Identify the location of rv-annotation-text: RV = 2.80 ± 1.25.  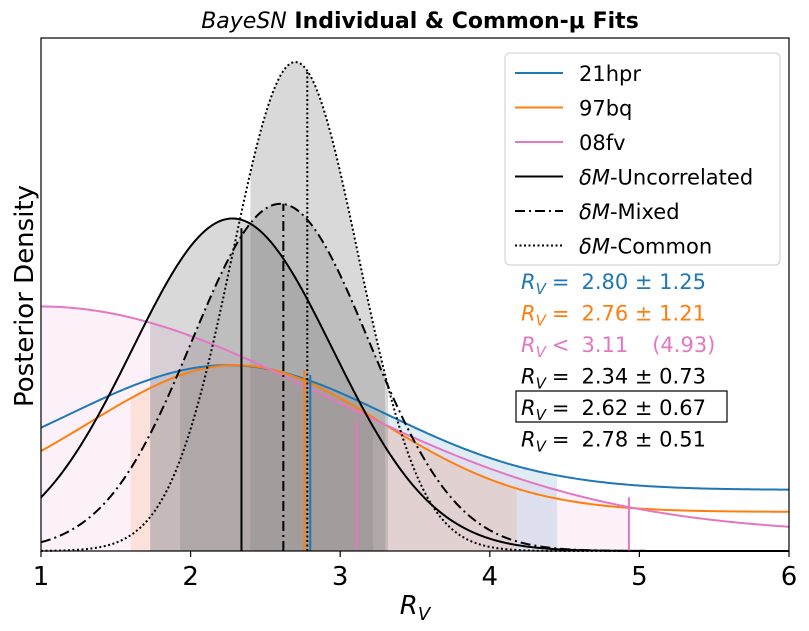
(613, 284).